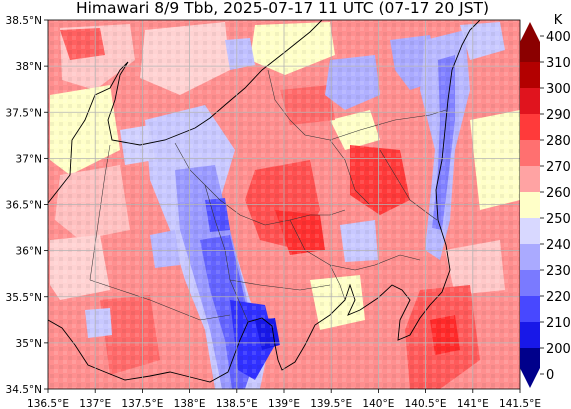 The image size is (571, 409). I want to click on colorbar-label: 260, so click(558, 193).